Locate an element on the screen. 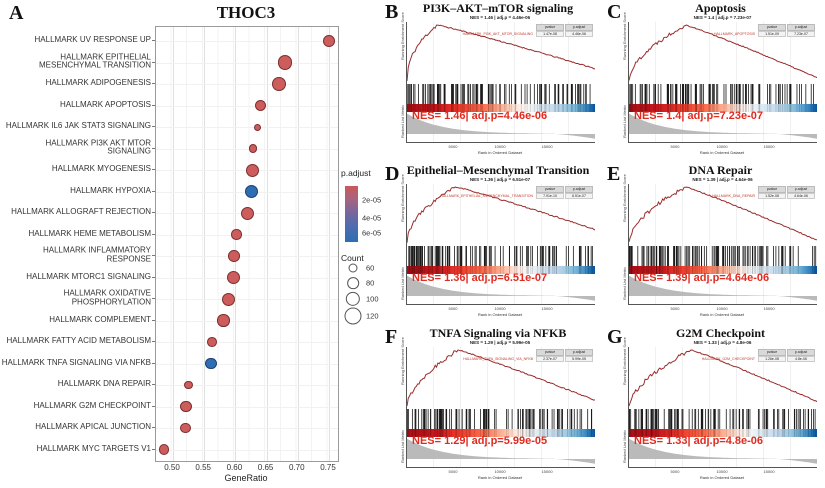 This screenshot has height=488, width=825. pathway-label: HALLMARK TNFA SIGNALING VIA NFKB is located at coordinates (76, 362).